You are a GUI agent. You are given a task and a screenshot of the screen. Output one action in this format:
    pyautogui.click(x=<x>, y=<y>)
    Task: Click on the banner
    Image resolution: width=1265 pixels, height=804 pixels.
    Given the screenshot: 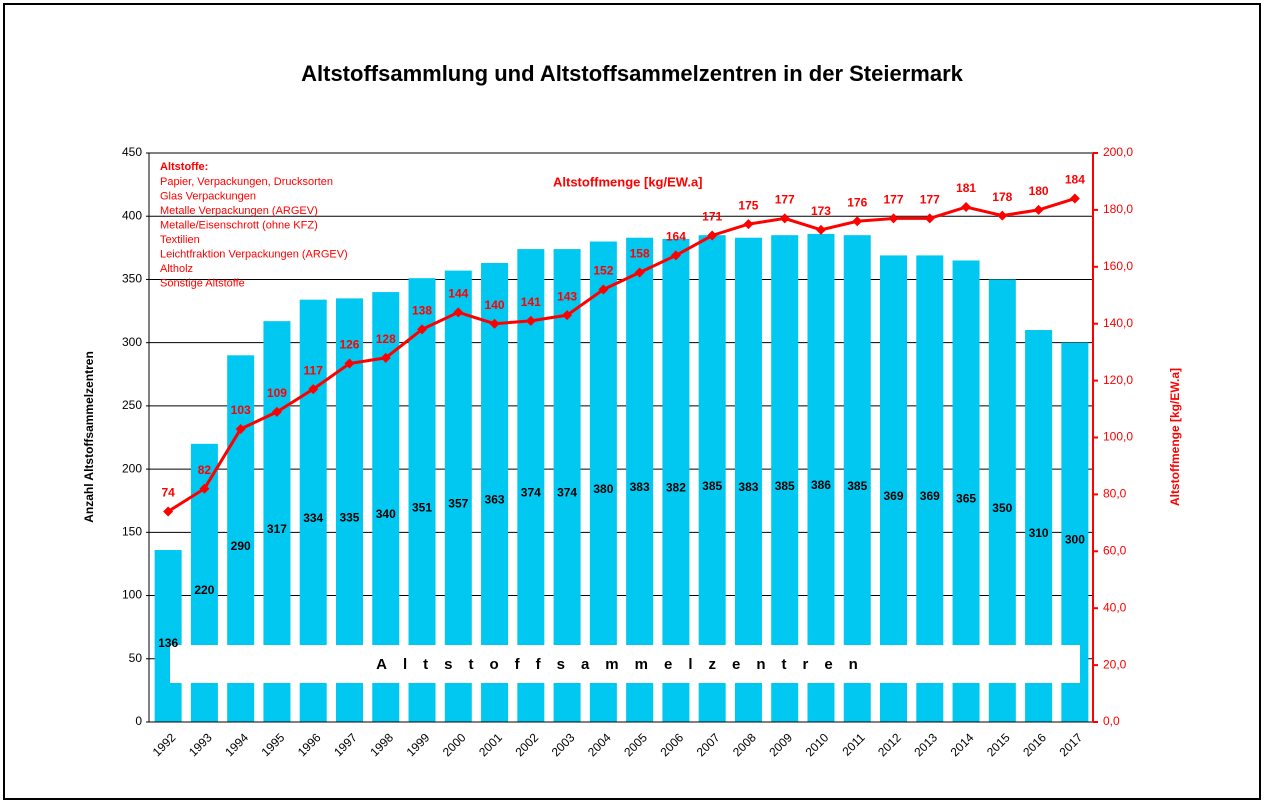 What is the action you would take?
    pyautogui.click(x=625, y=664)
    